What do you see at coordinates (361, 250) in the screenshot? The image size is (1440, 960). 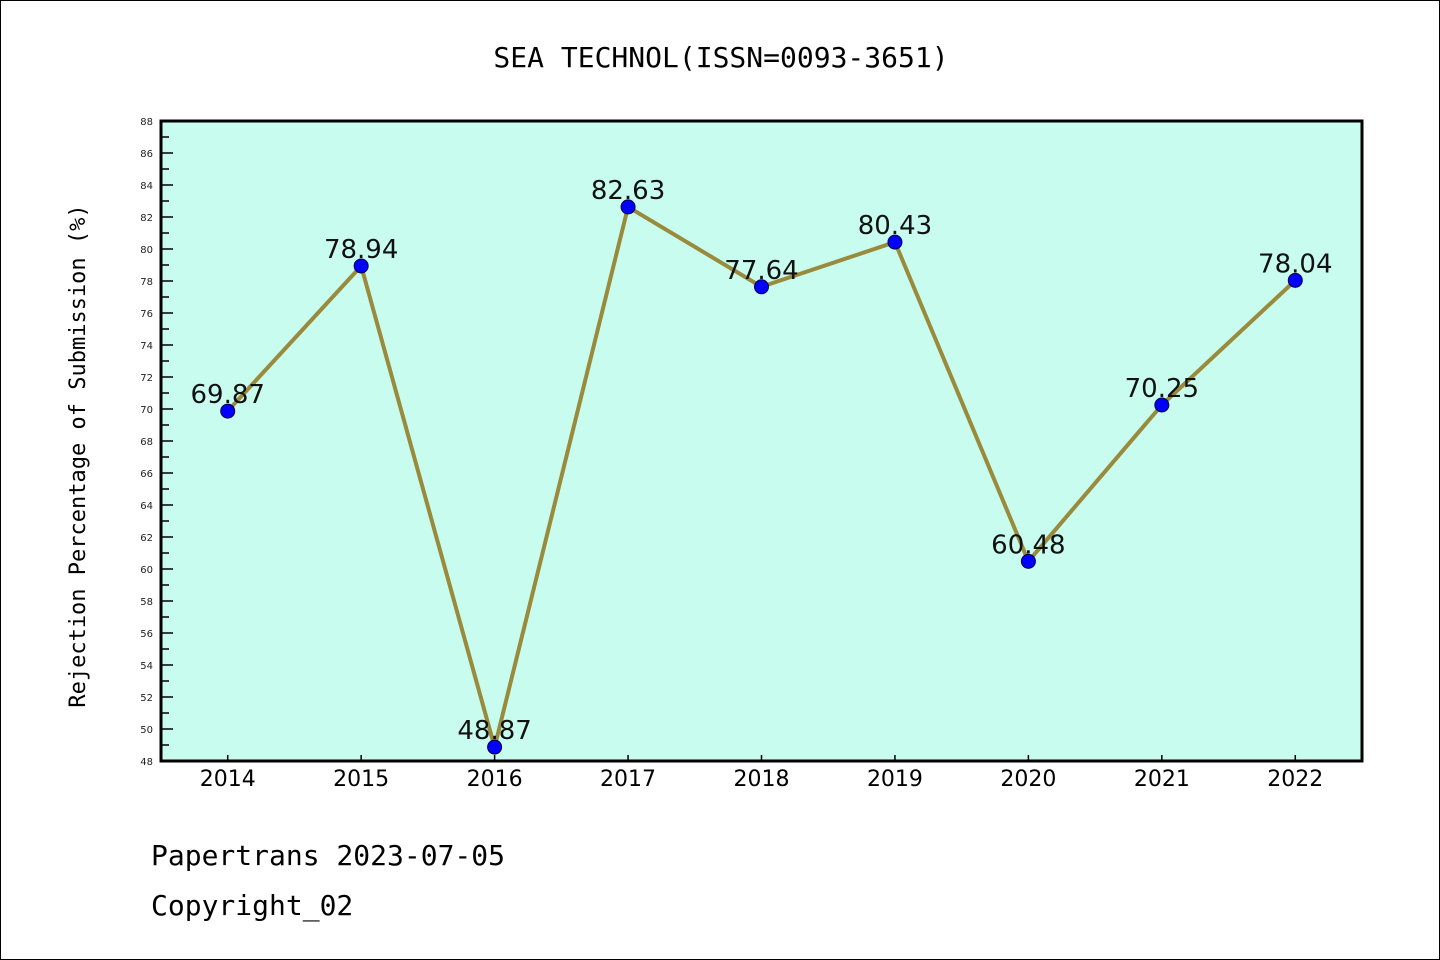 I see `data-label: 78.94` at bounding box center [361, 250].